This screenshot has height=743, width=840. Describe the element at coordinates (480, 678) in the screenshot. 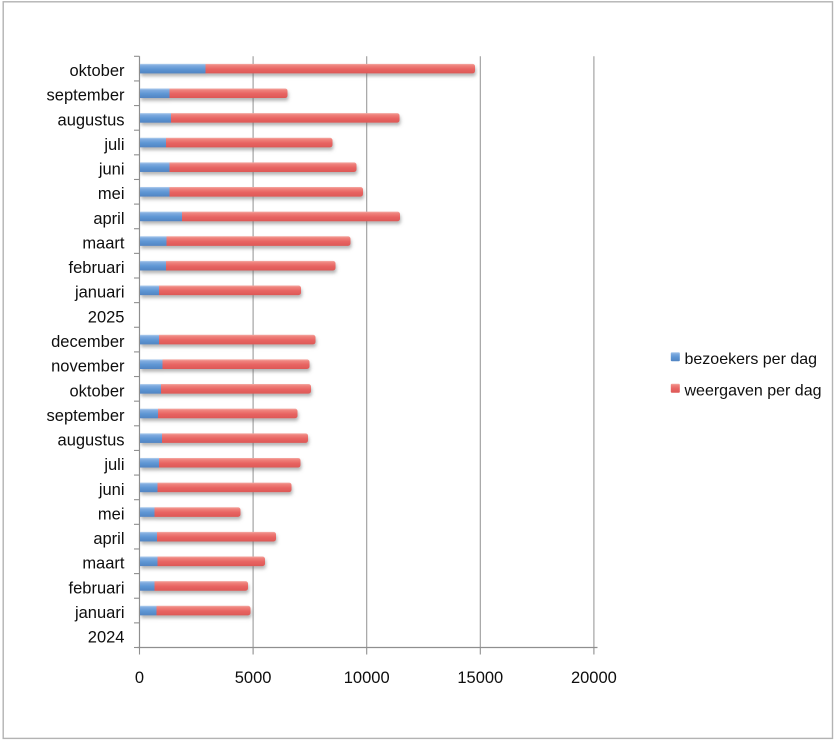

I see `svg-text: 15000` at that location.